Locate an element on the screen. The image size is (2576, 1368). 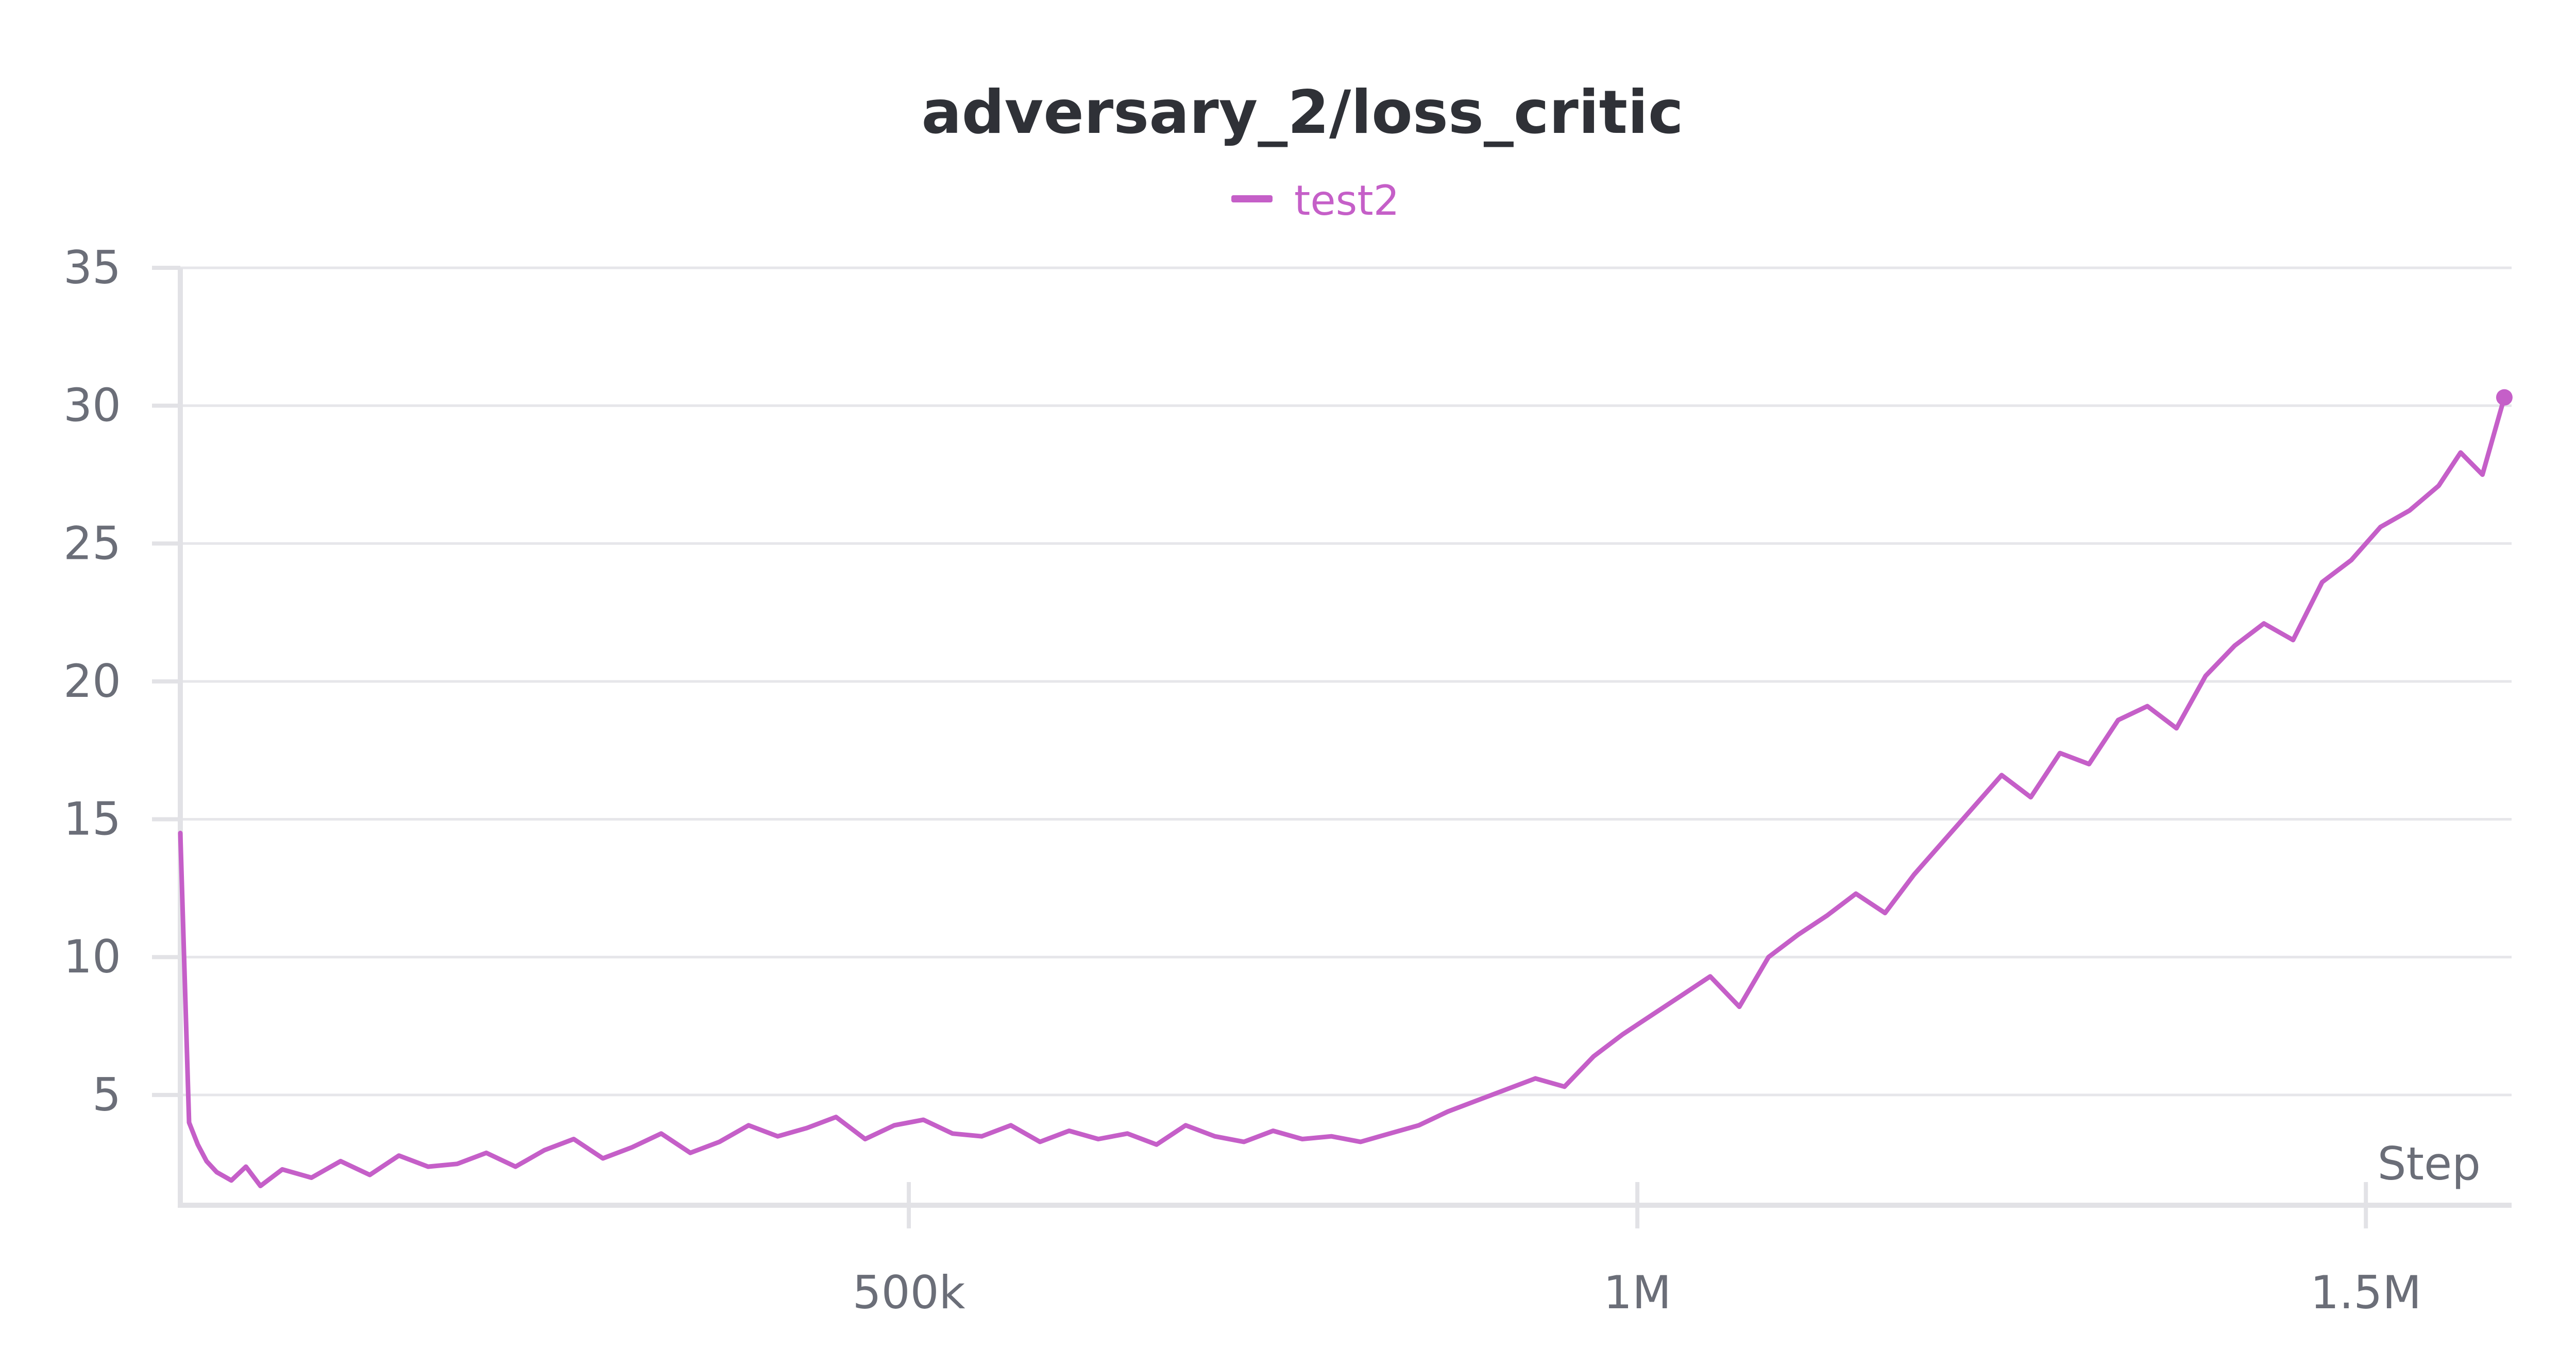
x-tick-label: 500k is located at coordinates (909, 1292).